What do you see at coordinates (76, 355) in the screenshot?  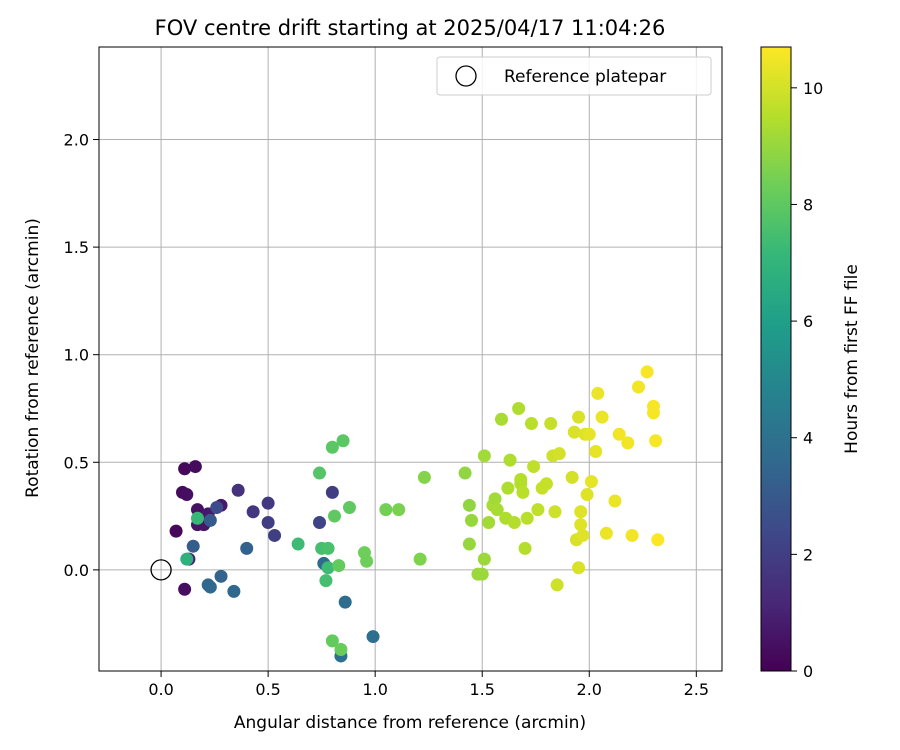 I see `y-tick-label: 1.0` at bounding box center [76, 355].